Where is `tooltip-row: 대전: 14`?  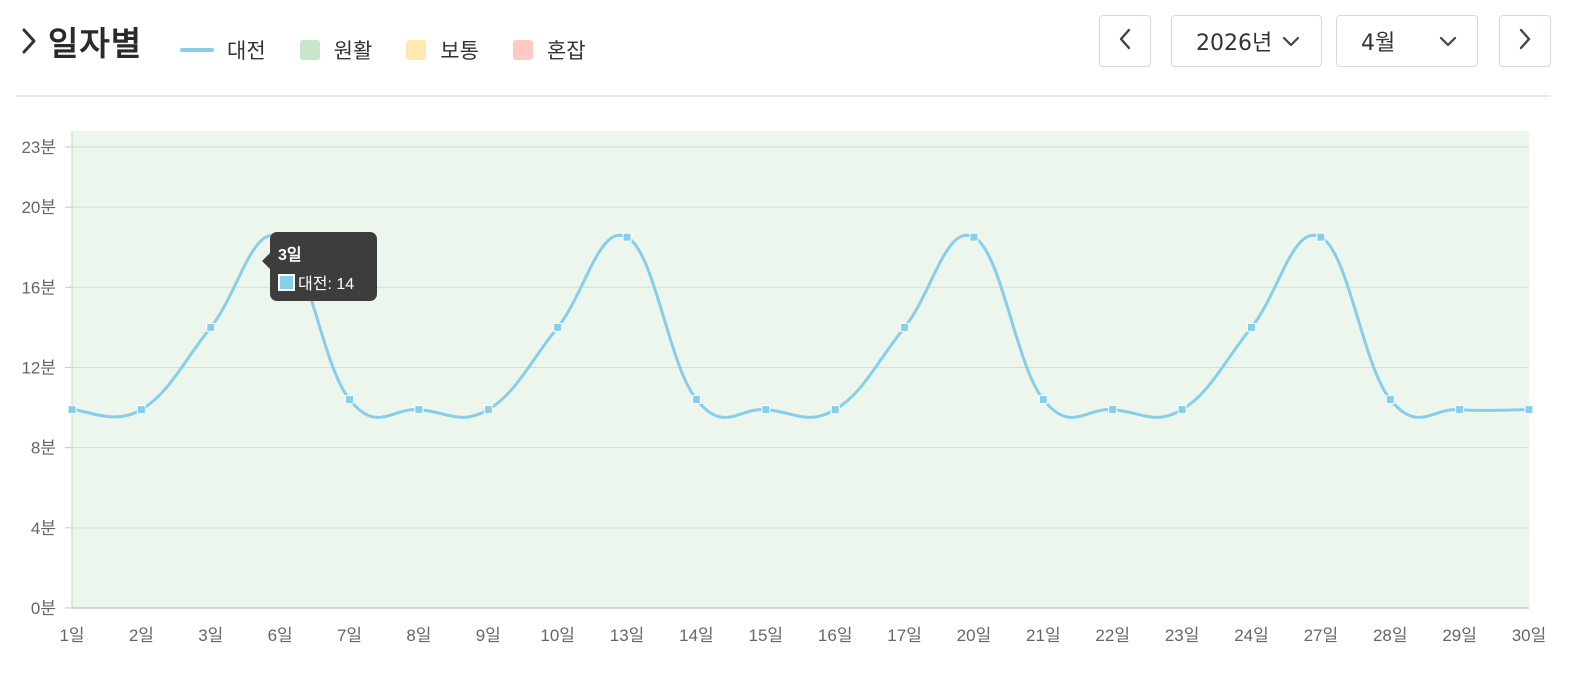 tooltip-row: 대전: 14 is located at coordinates (316, 282).